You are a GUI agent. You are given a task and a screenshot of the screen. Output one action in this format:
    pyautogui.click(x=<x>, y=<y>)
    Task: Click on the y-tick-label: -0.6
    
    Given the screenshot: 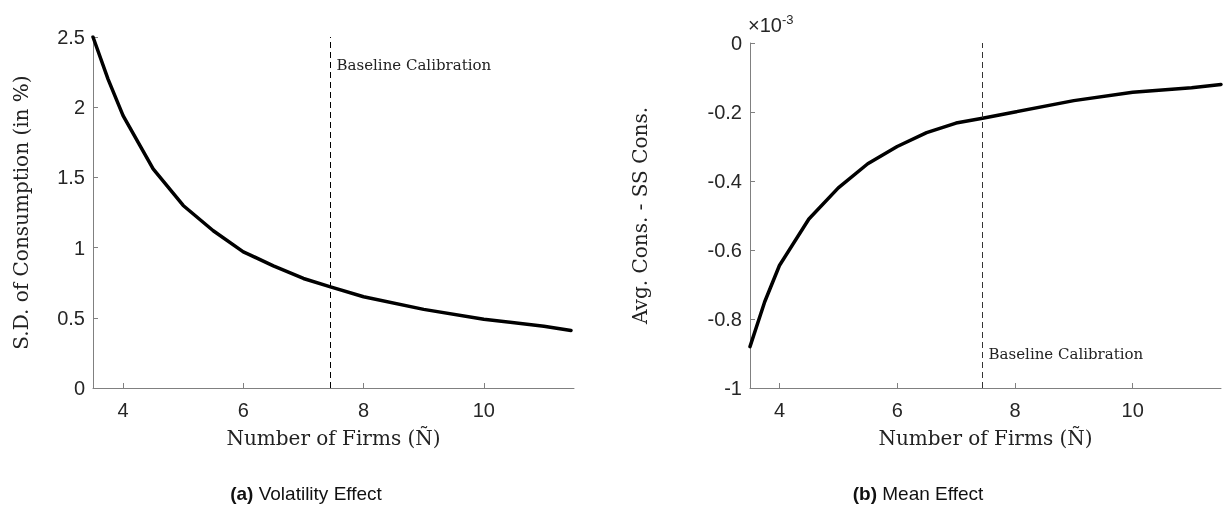 What is the action you would take?
    pyautogui.click(x=724, y=250)
    